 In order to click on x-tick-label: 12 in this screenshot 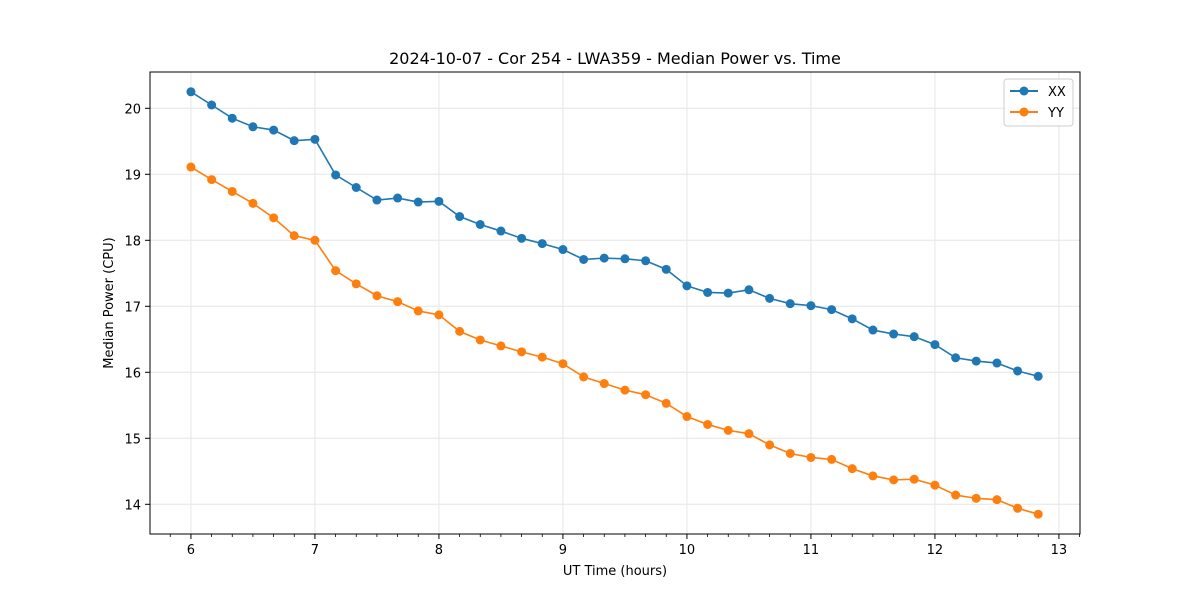, I will do `click(935, 550)`.